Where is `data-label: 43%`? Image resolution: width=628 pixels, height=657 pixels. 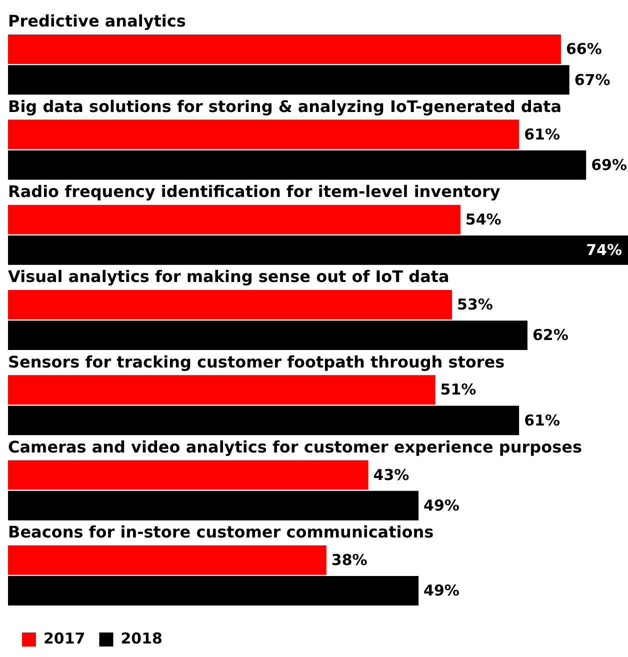 data-label: 43% is located at coordinates (391, 475).